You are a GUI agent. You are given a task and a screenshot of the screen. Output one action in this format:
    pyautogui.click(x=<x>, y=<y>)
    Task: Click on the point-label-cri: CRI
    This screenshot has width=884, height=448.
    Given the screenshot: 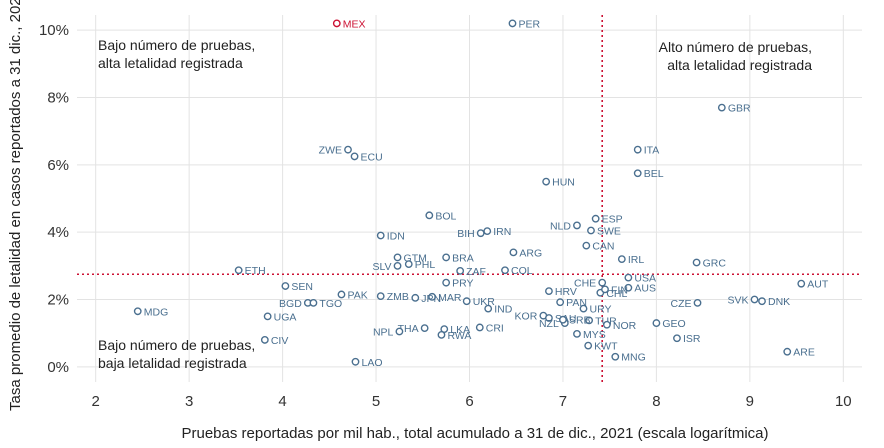 What is the action you would take?
    pyautogui.click(x=495, y=328)
    